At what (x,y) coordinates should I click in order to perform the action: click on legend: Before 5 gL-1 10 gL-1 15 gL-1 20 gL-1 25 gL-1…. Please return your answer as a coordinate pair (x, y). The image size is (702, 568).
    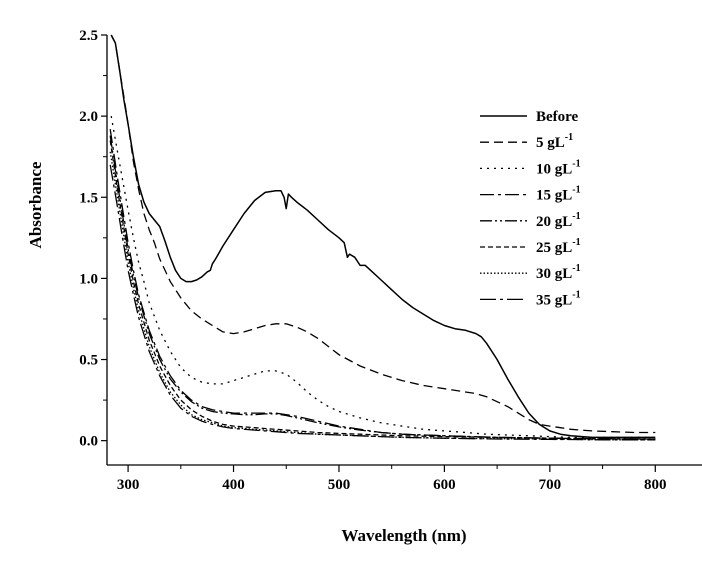
    Looking at the image, I should click on (530, 208).